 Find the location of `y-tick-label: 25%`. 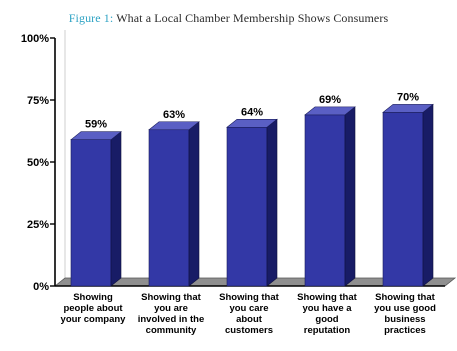

y-tick-label: 25% is located at coordinates (38, 225).